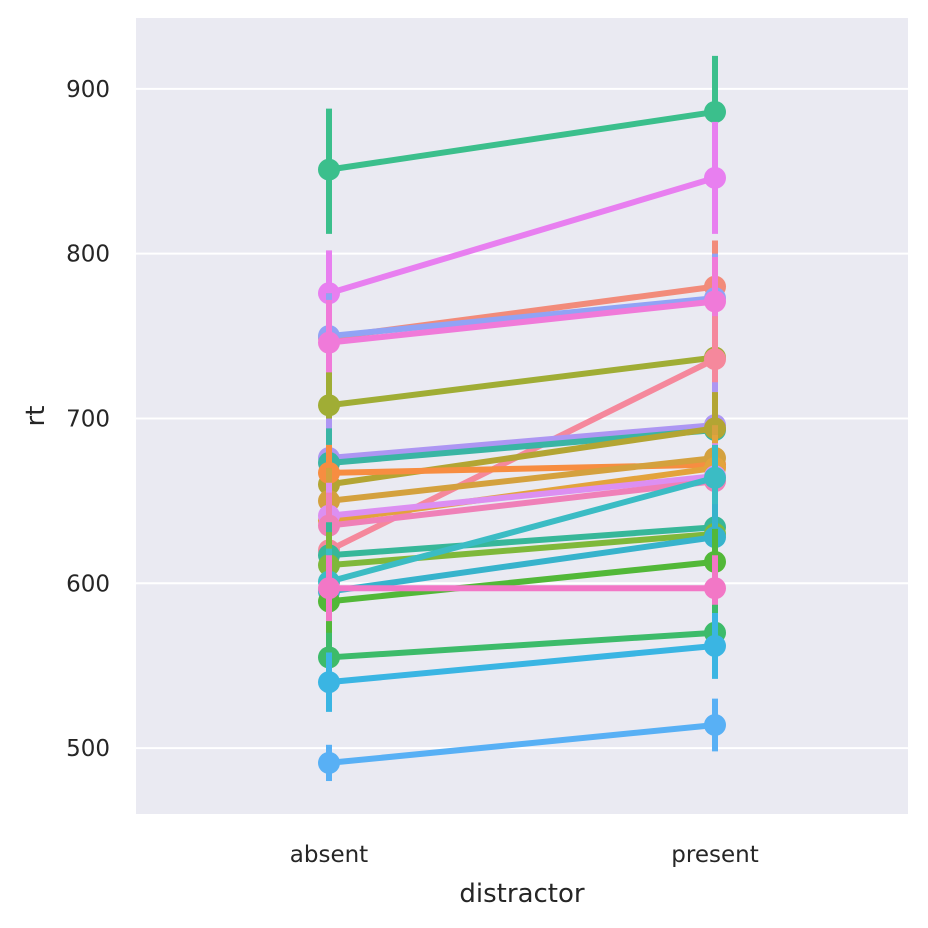 The width and height of the screenshot is (928, 928). Describe the element at coordinates (88, 255) in the screenshot. I see `y-tick-label-800: 800` at that location.